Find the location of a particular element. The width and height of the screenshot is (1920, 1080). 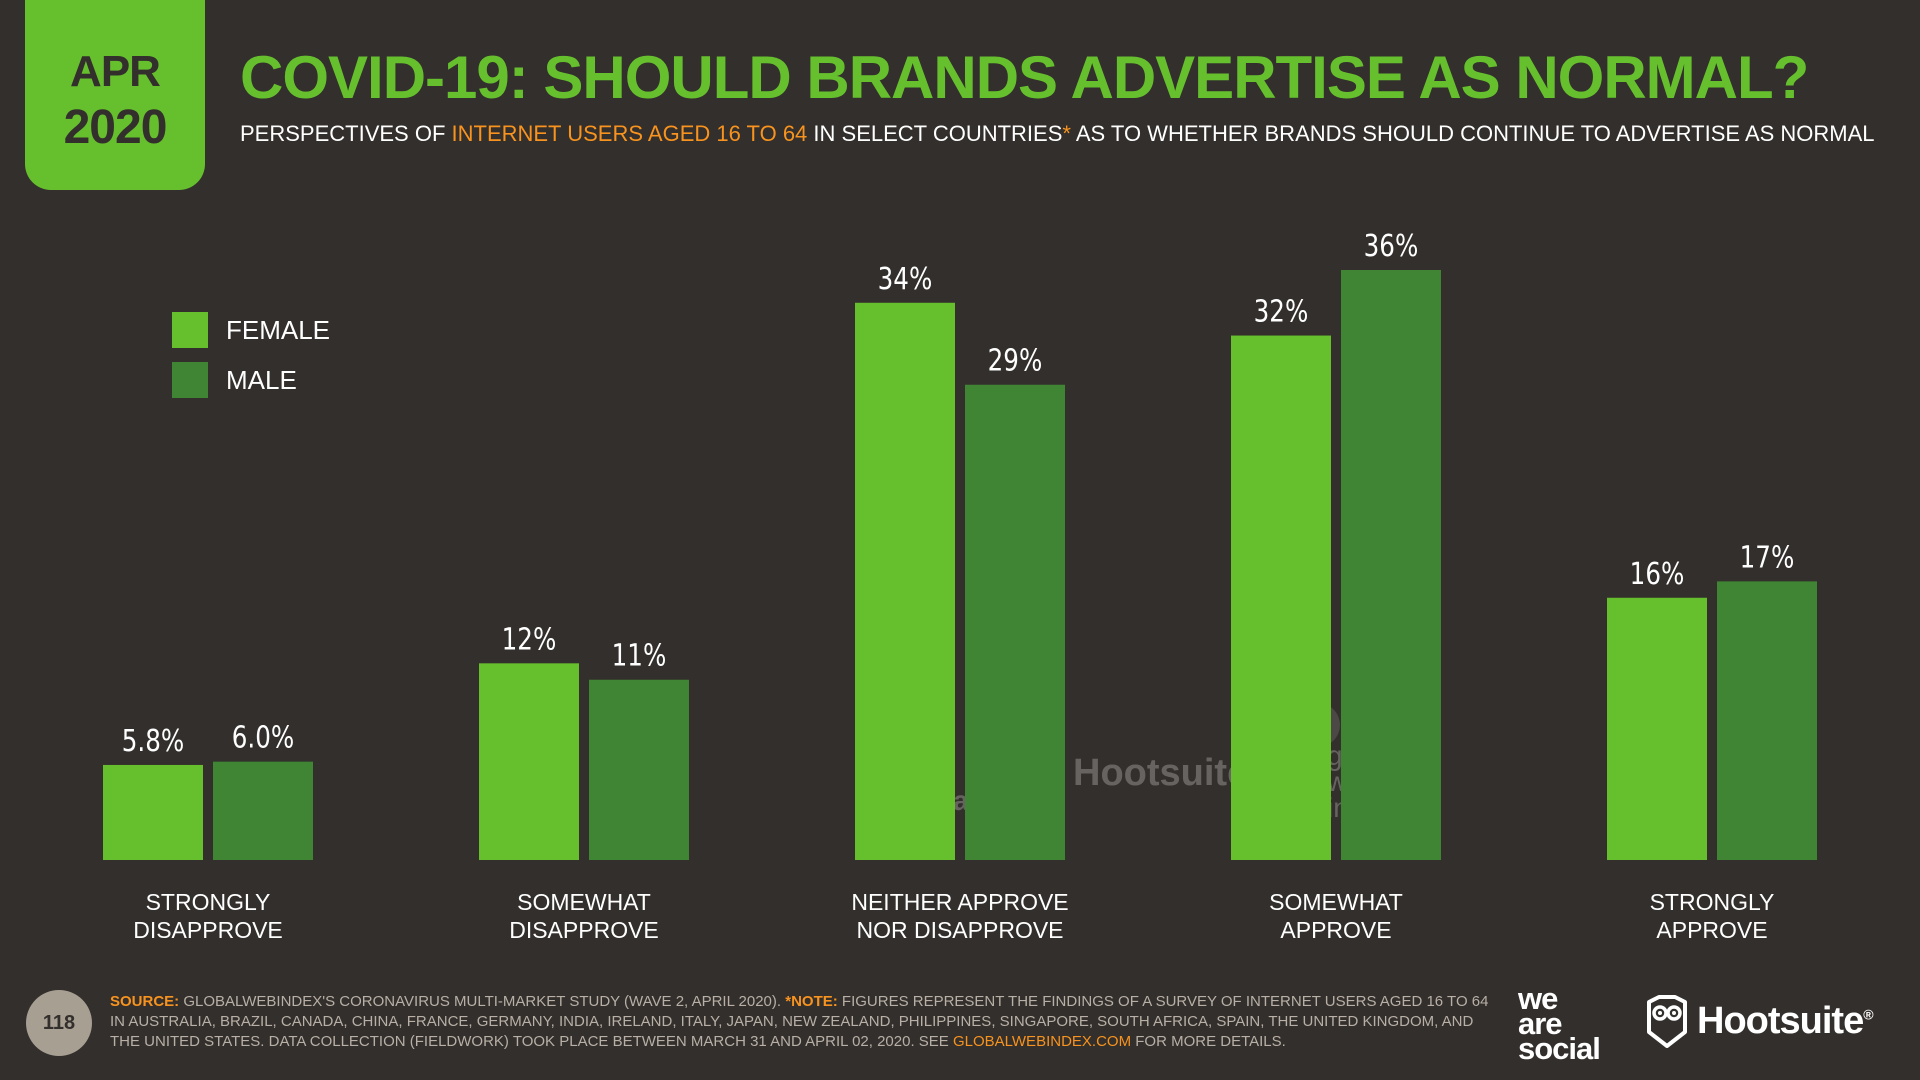

we-are-social-logo: we are social is located at coordinates (1570, 1023).